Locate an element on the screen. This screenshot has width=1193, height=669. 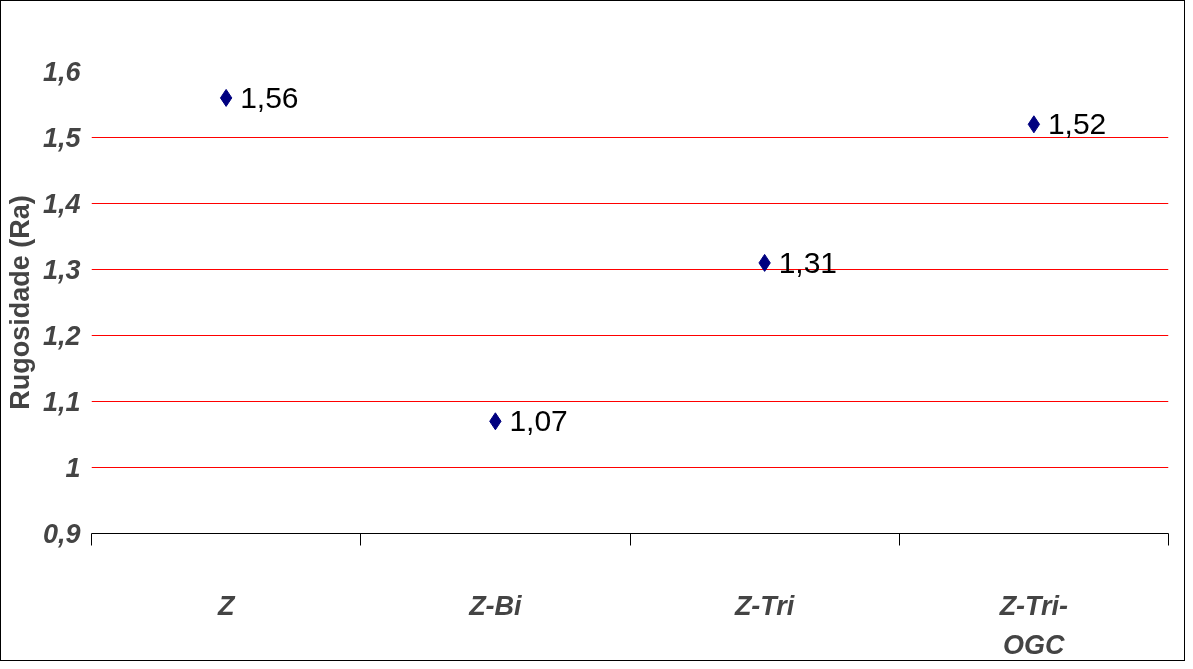
data-label: 1,56 is located at coordinates (269, 97).